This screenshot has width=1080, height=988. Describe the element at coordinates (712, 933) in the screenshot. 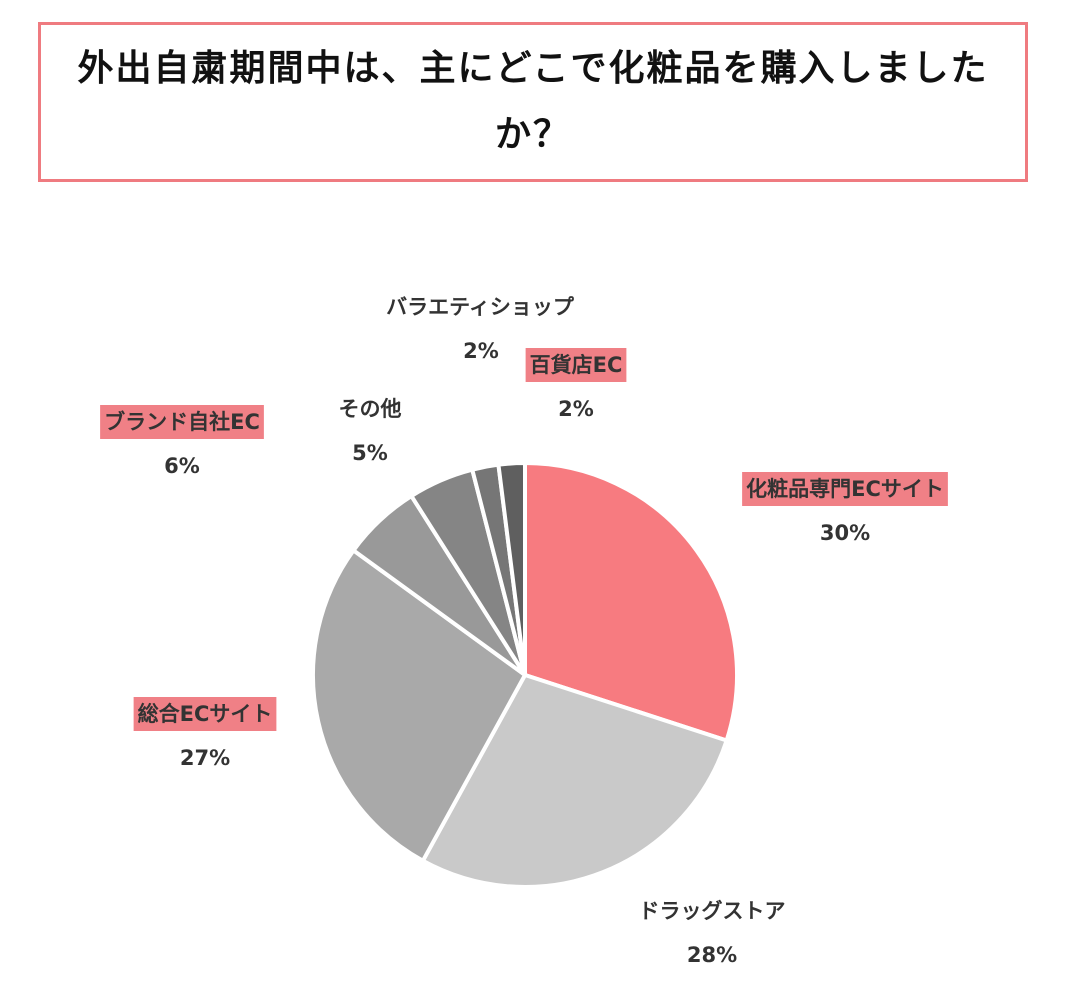

I see `slice-label: ドラッグストア 28%` at that location.